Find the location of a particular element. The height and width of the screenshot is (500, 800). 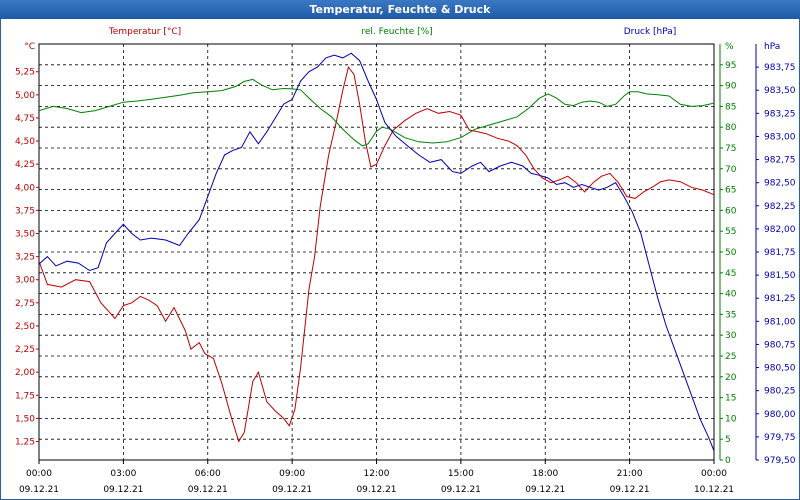

humidity-tick-label: 70 is located at coordinates (731, 170).